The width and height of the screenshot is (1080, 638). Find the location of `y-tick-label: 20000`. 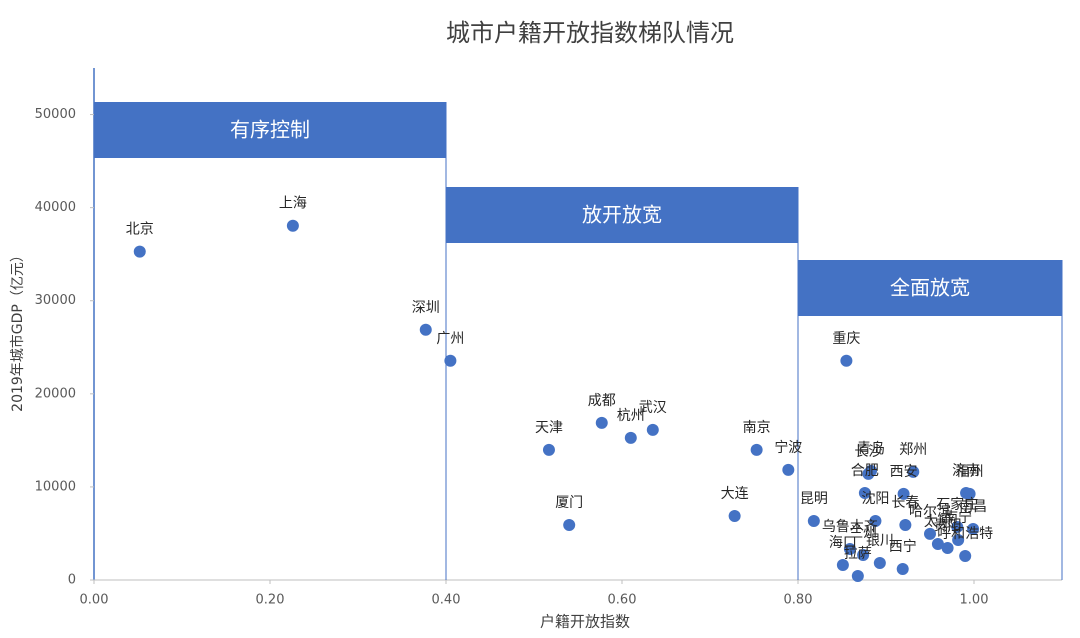

y-tick-label: 20000 is located at coordinates (55, 393).